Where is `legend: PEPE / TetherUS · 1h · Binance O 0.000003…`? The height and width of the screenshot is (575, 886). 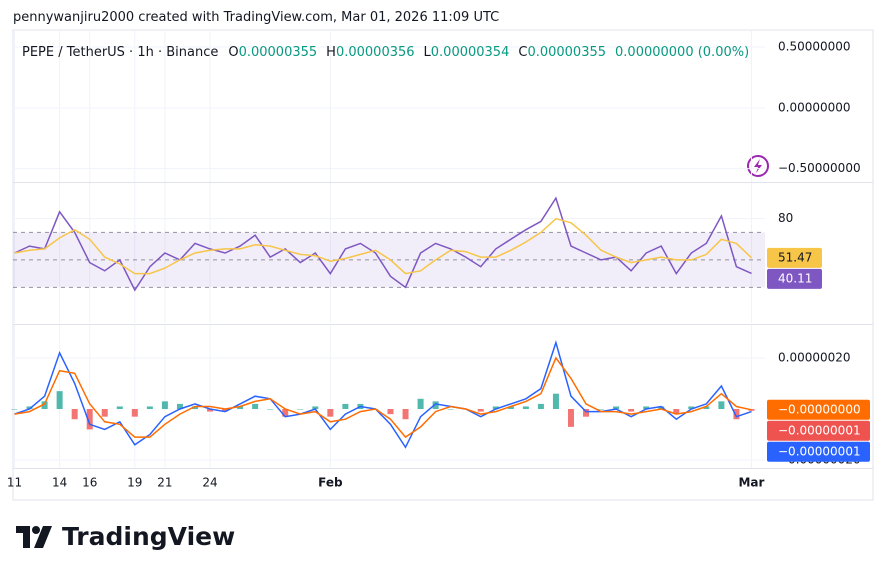 legend: PEPE / TetherUS · 1h · Binance O 0.000003… is located at coordinates (390, 52).